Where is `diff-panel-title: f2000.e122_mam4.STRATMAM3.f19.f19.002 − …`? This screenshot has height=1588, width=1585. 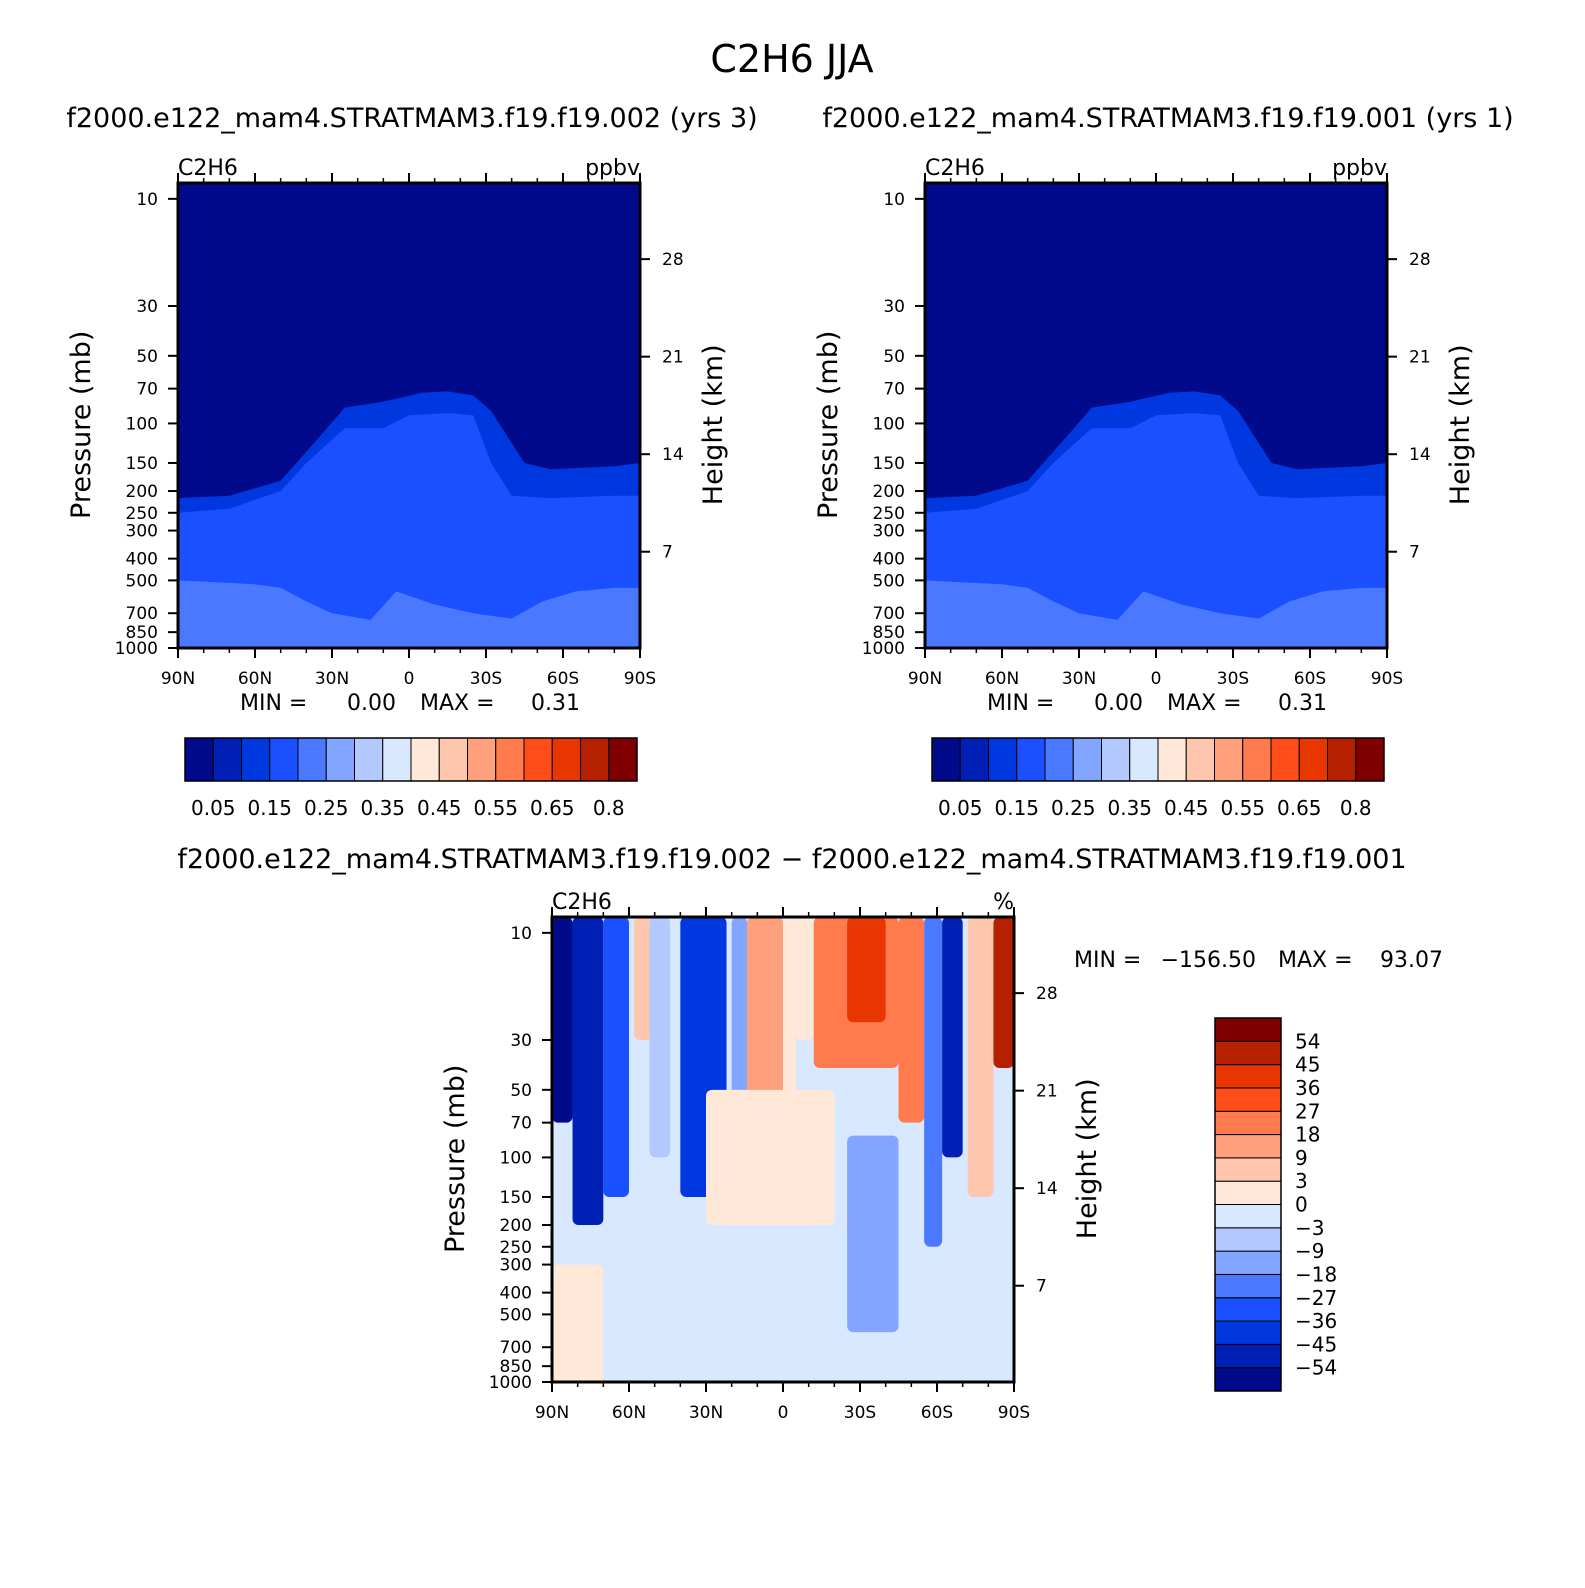
diff-panel-title: f2000.e122_mam4.STRATMAM3.f19.f19.002 − … is located at coordinates (791, 859).